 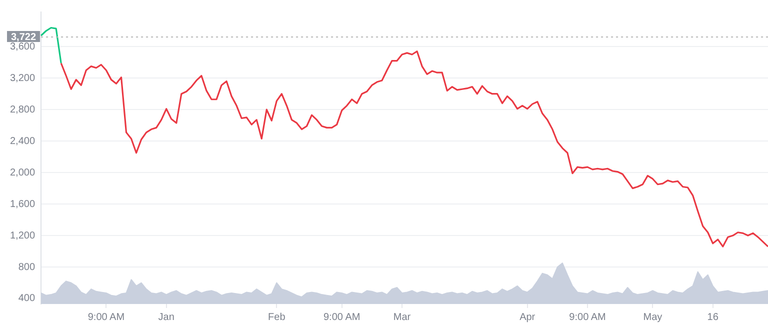 What do you see at coordinates (277, 317) in the screenshot?
I see `x-tick-label: Feb` at bounding box center [277, 317].